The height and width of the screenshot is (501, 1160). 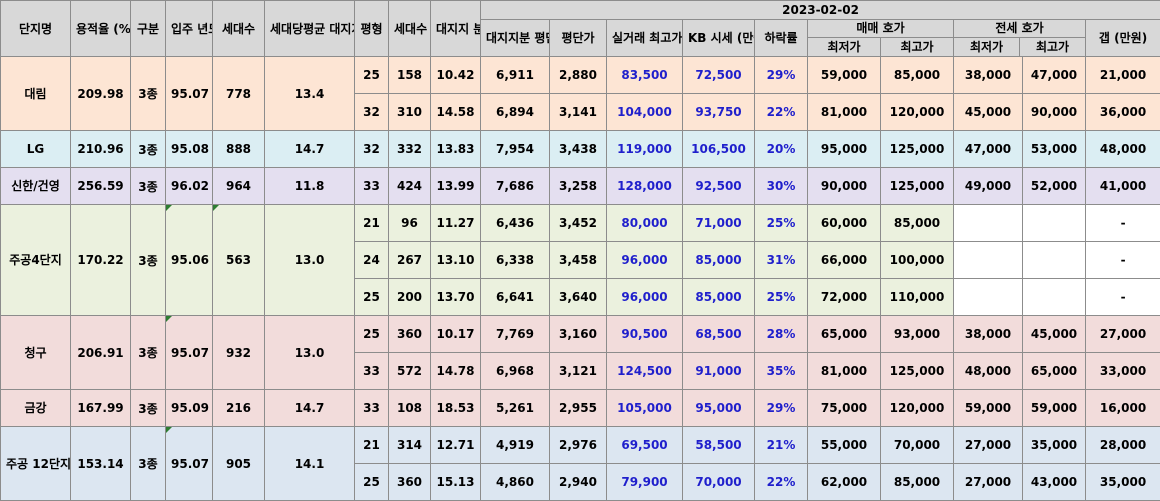 What do you see at coordinates (917, 112) in the screenshot?
I see `sale-max-cell: 120,000` at bounding box center [917, 112].